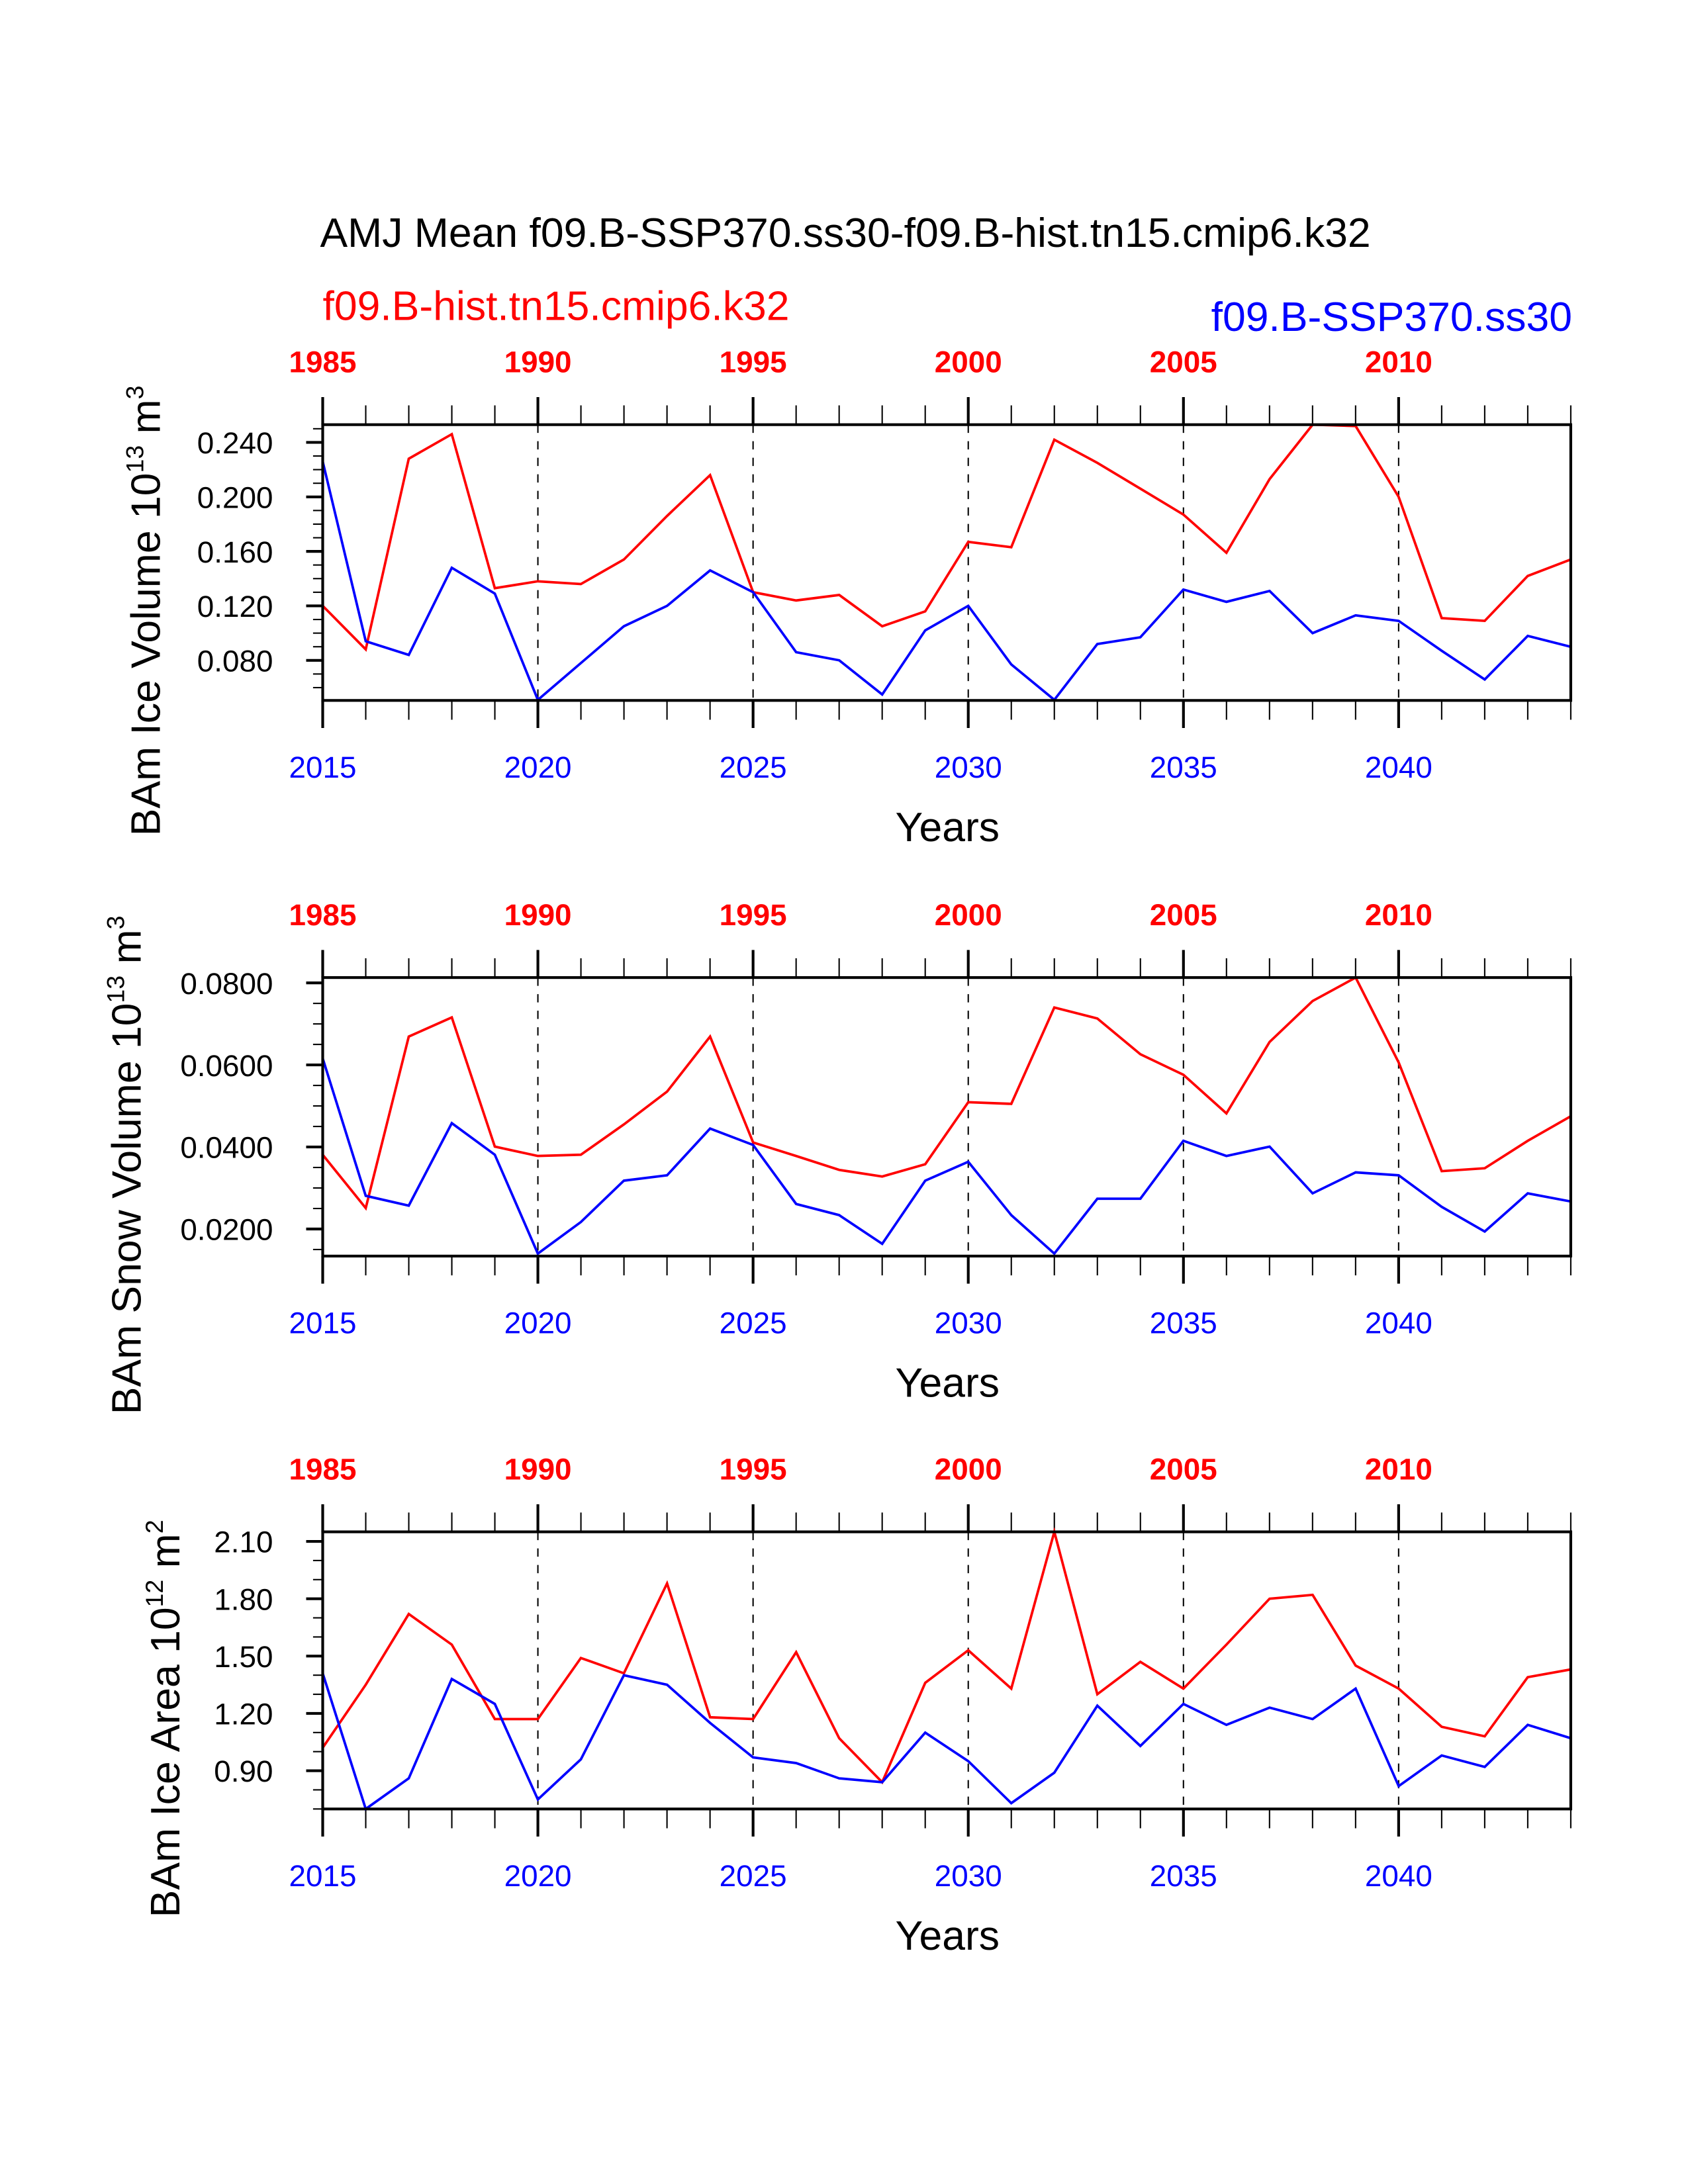 The width and height of the screenshot is (1688, 2184). What do you see at coordinates (243, 1771) in the screenshot?
I see `y-tick-label: 0.90` at bounding box center [243, 1771].